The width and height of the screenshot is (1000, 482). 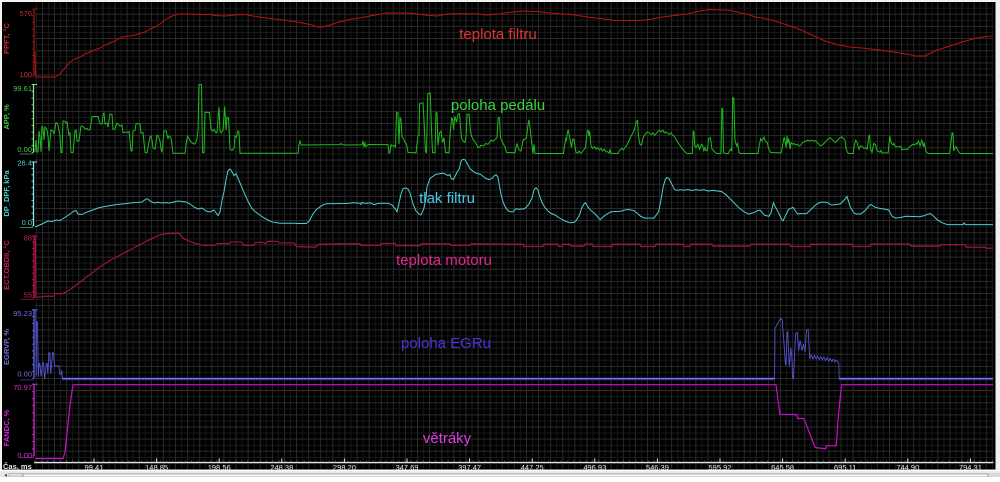 I want to click on svg-text: 88, so click(x=28, y=238).